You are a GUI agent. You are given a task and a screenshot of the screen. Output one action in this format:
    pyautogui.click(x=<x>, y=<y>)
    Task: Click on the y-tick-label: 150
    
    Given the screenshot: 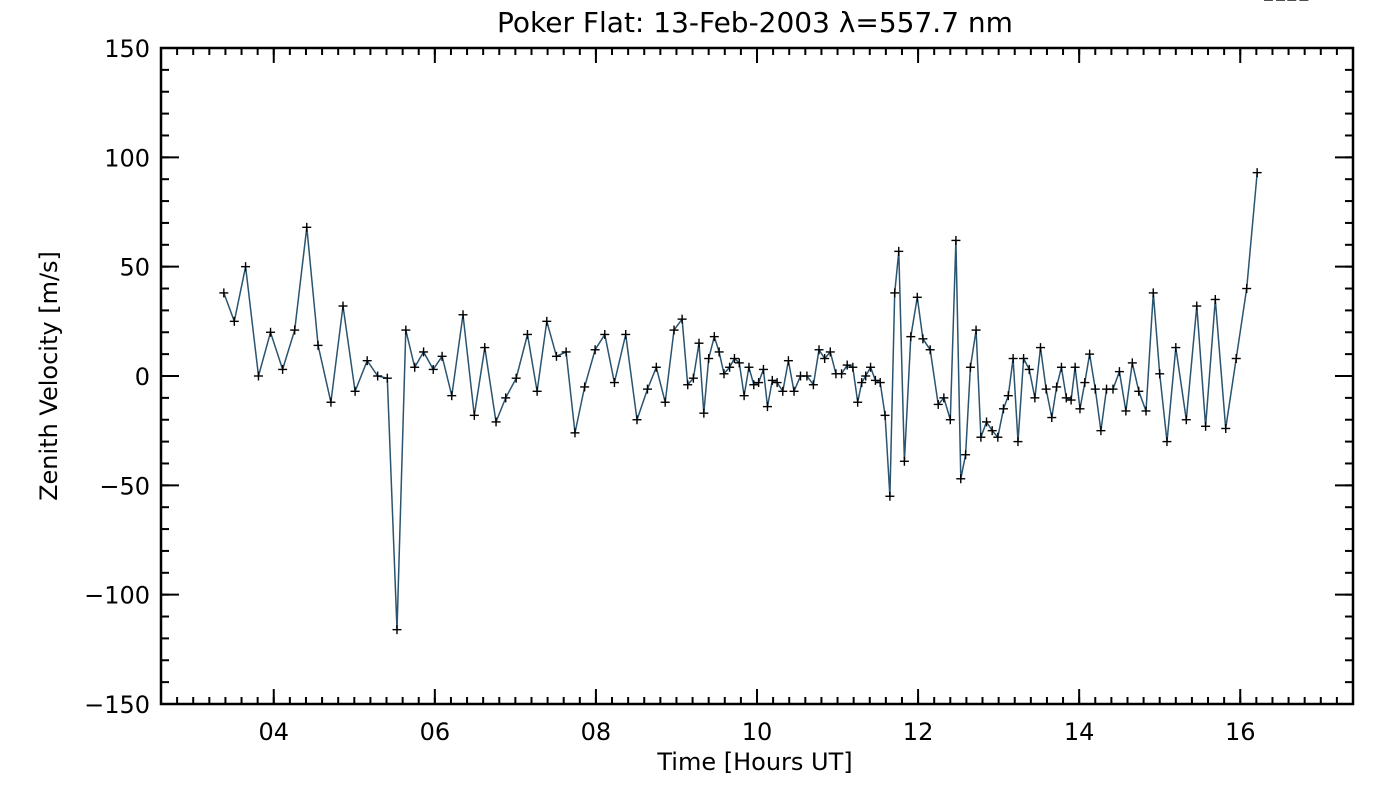 What is the action you would take?
    pyautogui.click(x=127, y=49)
    